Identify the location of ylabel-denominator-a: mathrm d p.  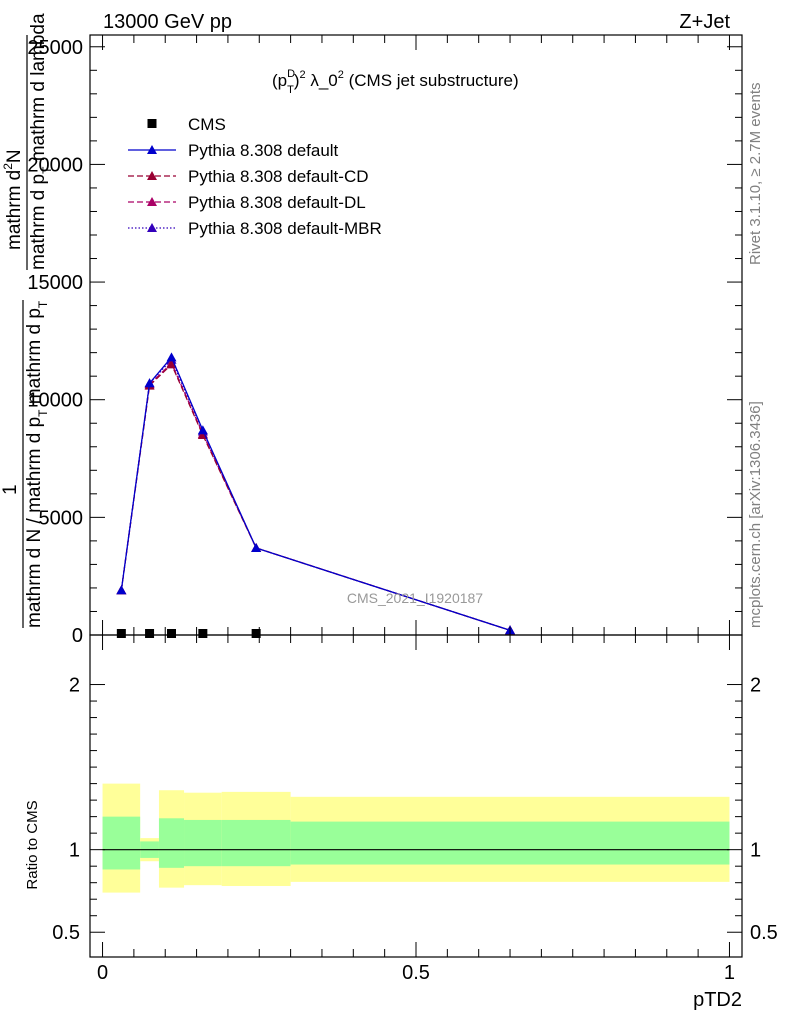
(38, 222).